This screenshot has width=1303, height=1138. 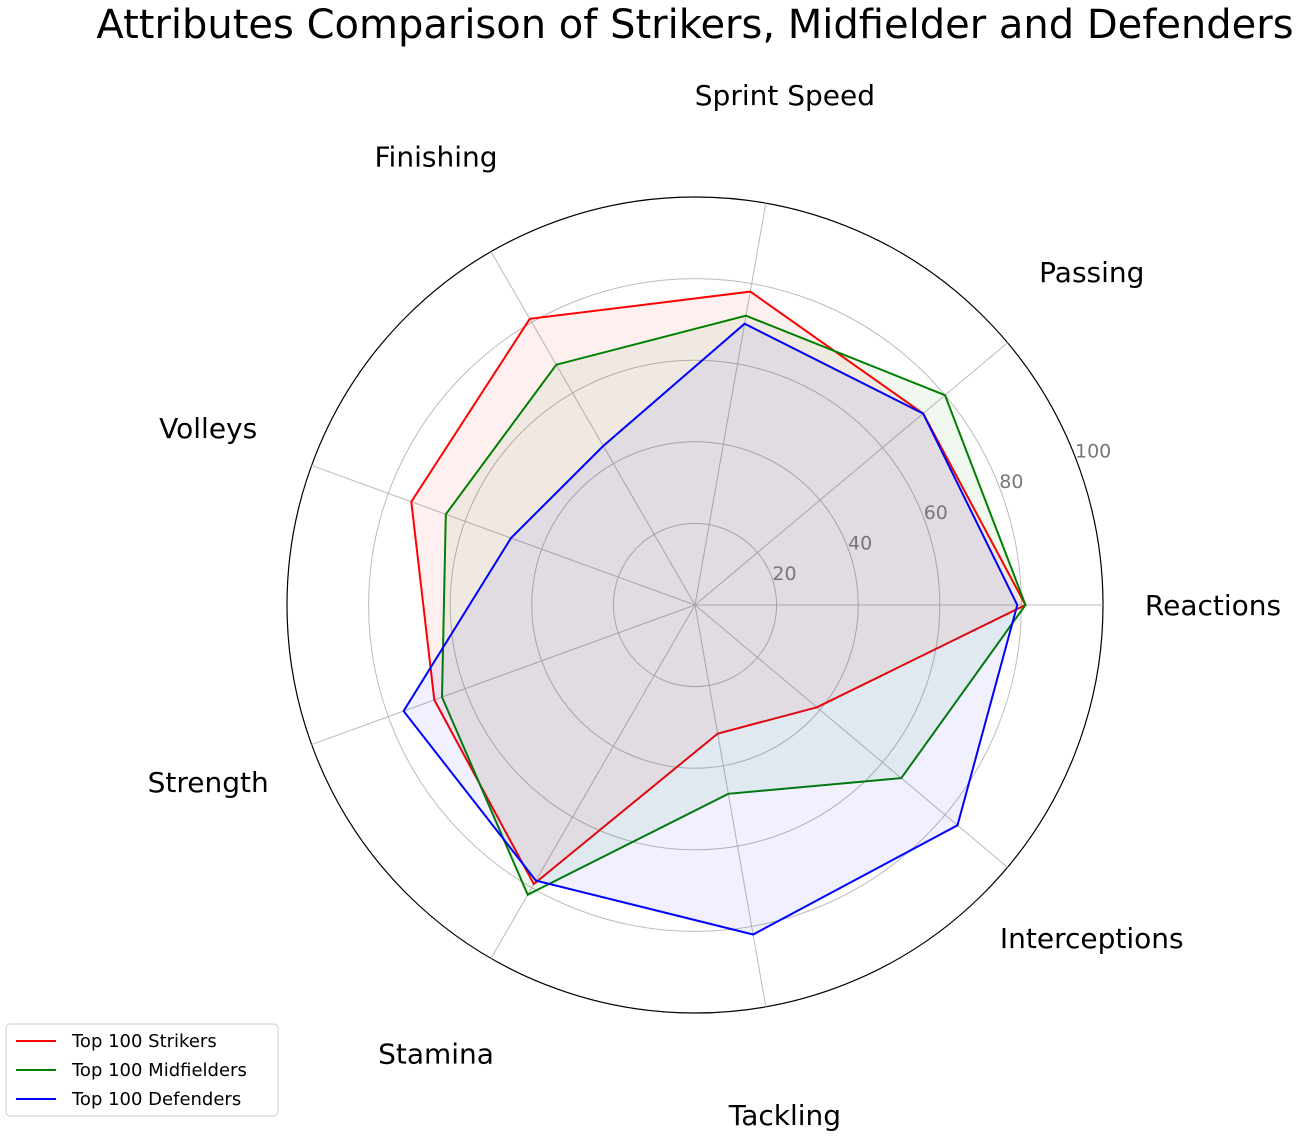 What do you see at coordinates (435, 156) in the screenshot?
I see `axis-label: Finishing` at bounding box center [435, 156].